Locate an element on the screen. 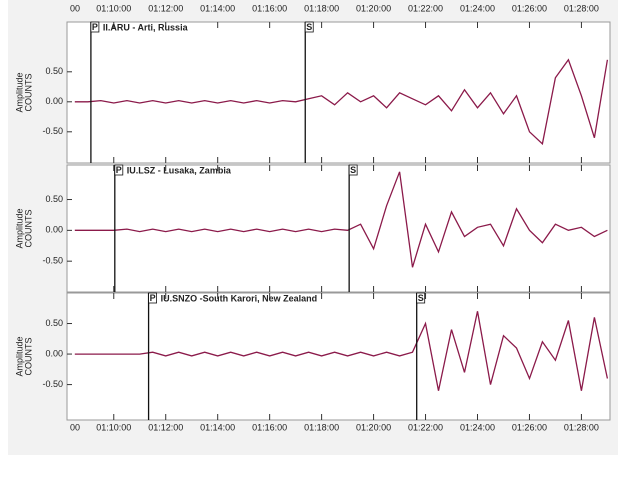 This screenshot has width=625, height=496. station-label: II.ARU - Arti, Russia is located at coordinates (146, 27).